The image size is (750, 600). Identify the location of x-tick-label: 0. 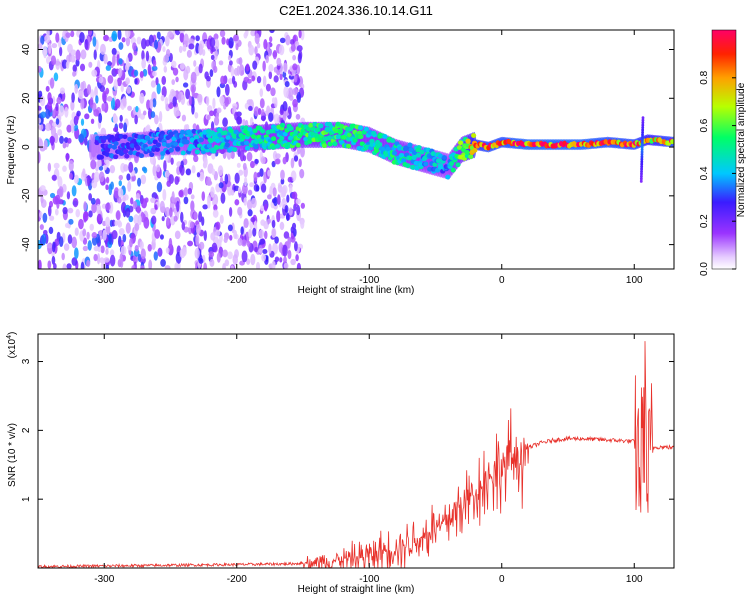
(502, 280).